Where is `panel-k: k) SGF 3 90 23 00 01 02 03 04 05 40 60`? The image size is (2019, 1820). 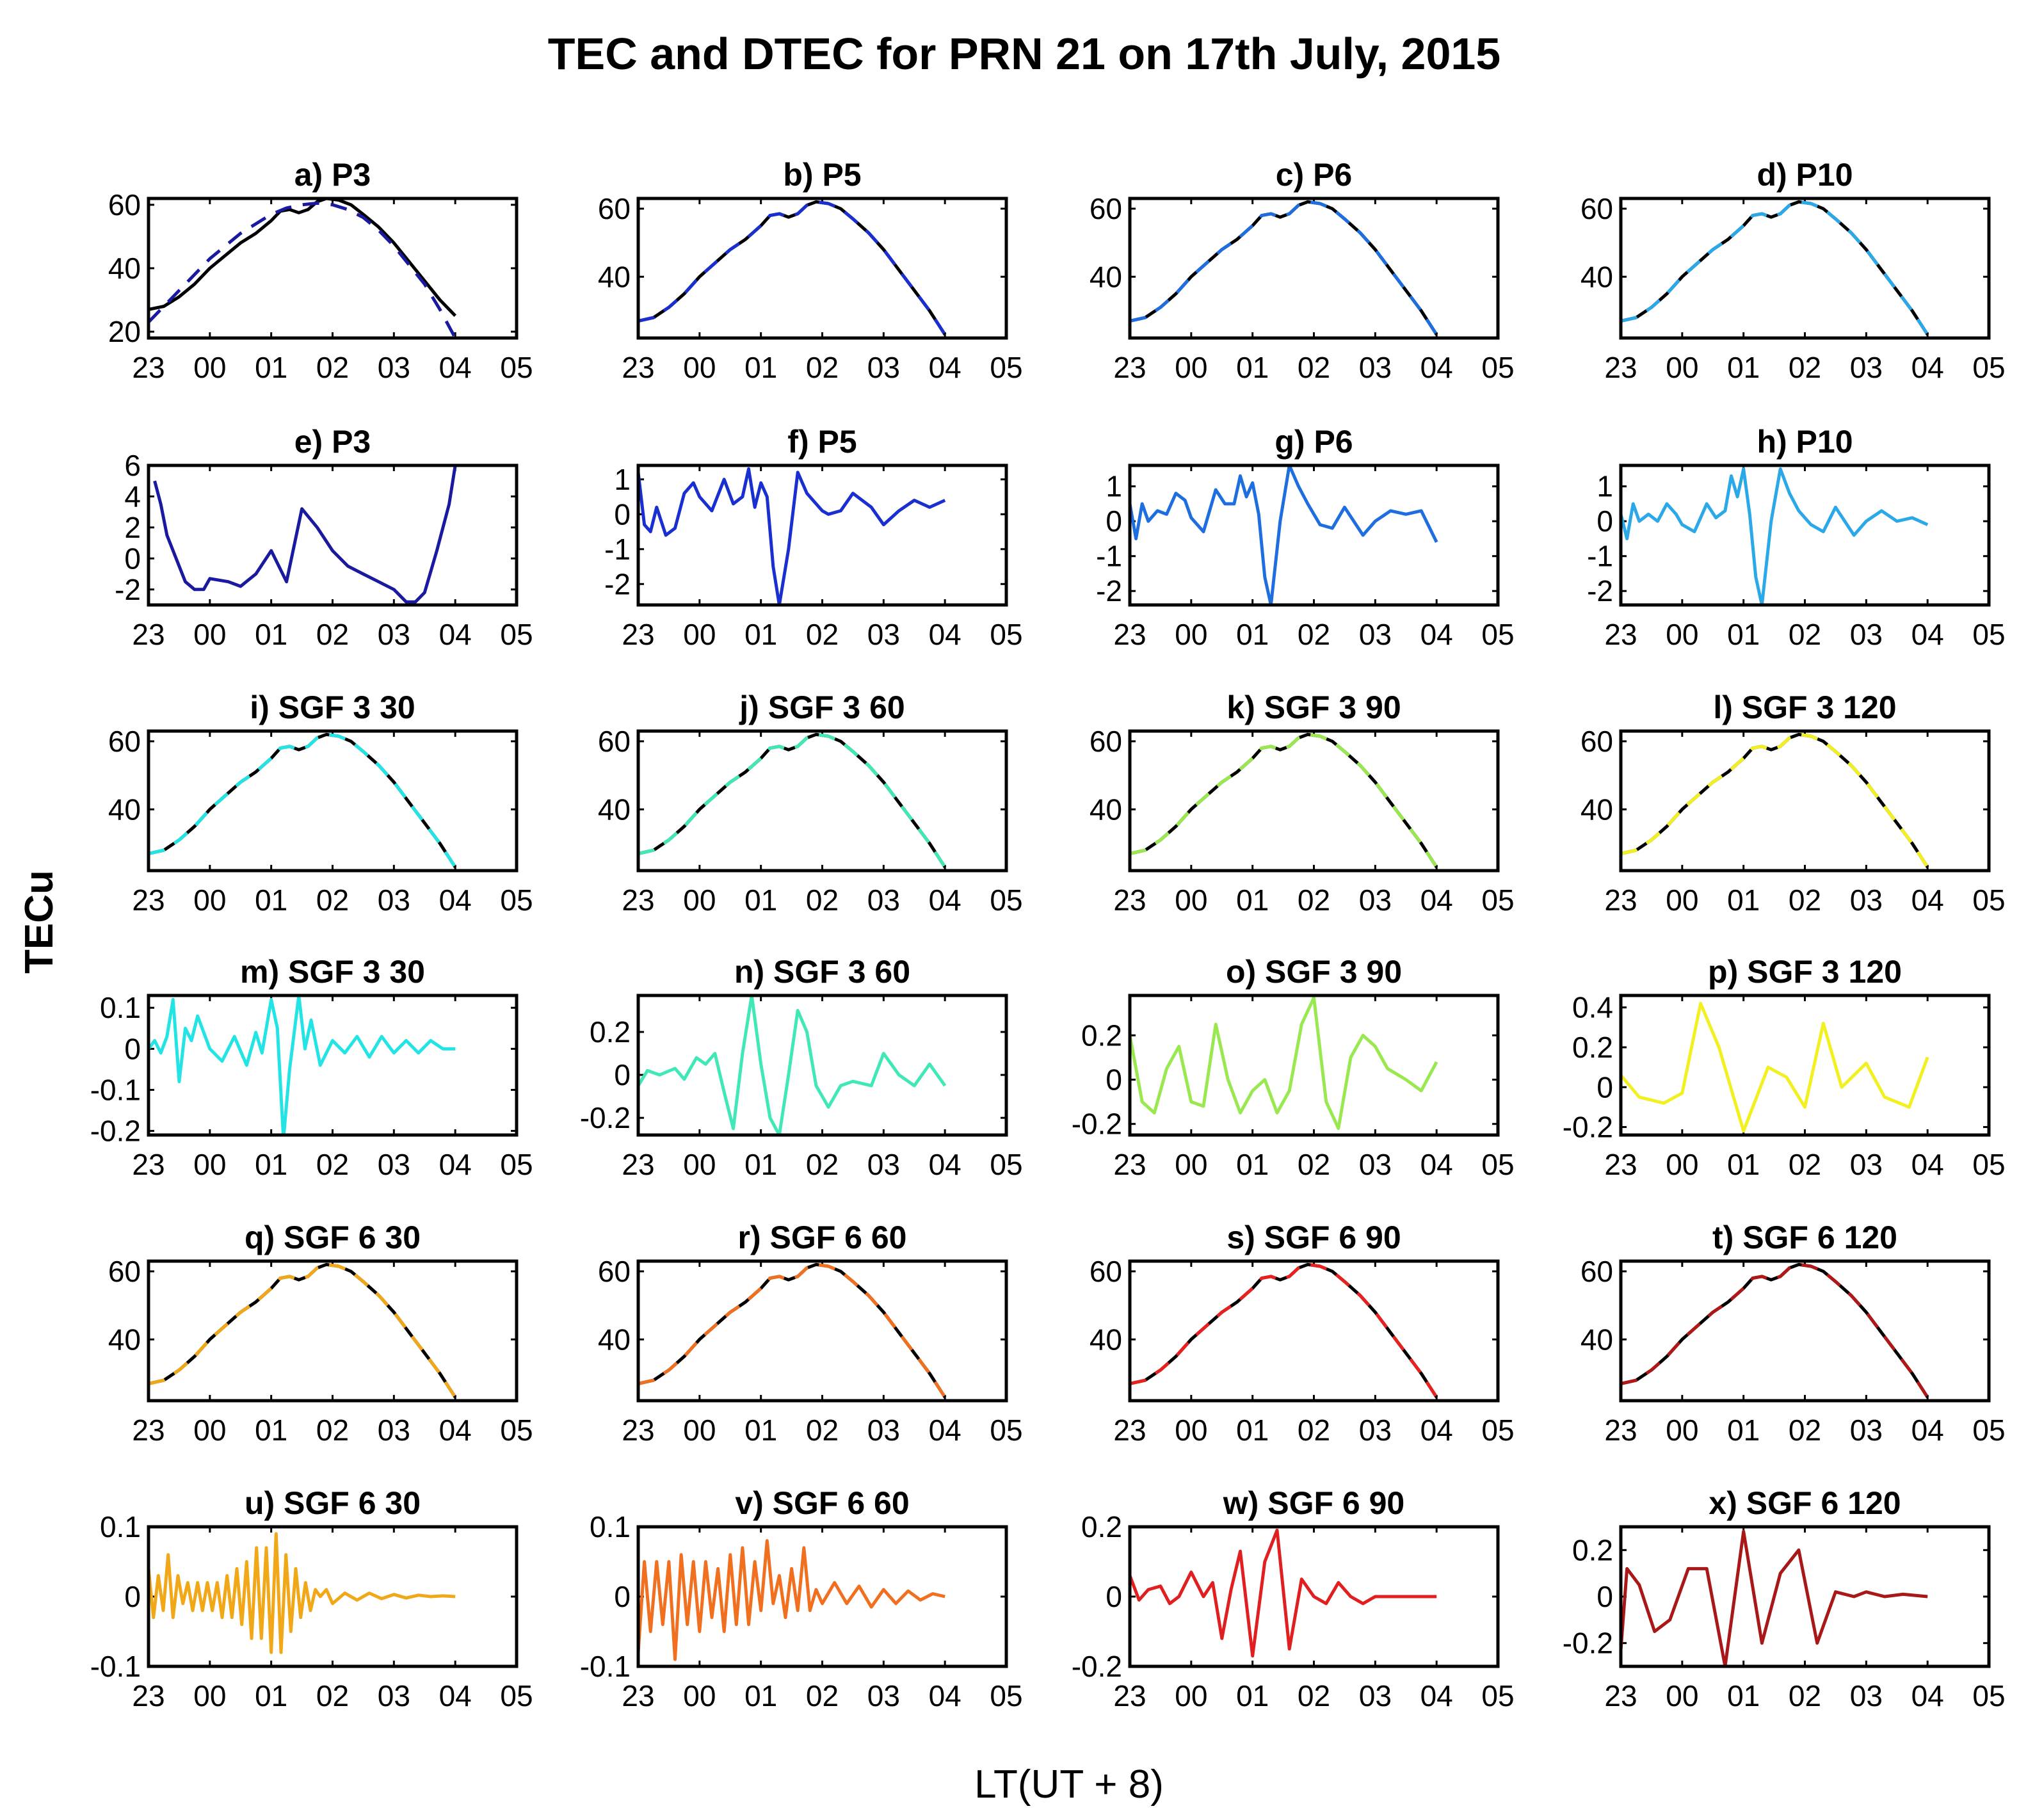
panel-k: k) SGF 3 90 23 00 01 02 03 04 05 40 60 is located at coordinates (1302, 803).